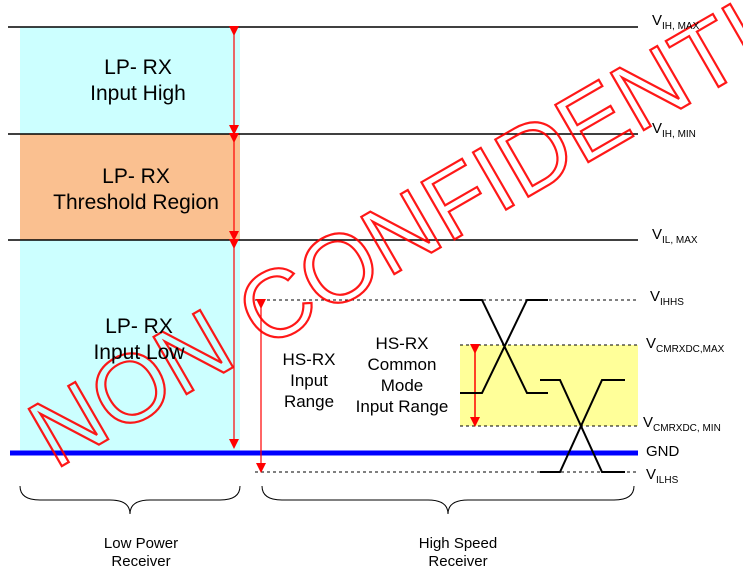 The image size is (743, 576). Describe the element at coordinates (582, 426) in the screenshot. I see `hs-signal-crossing-lower` at that location.